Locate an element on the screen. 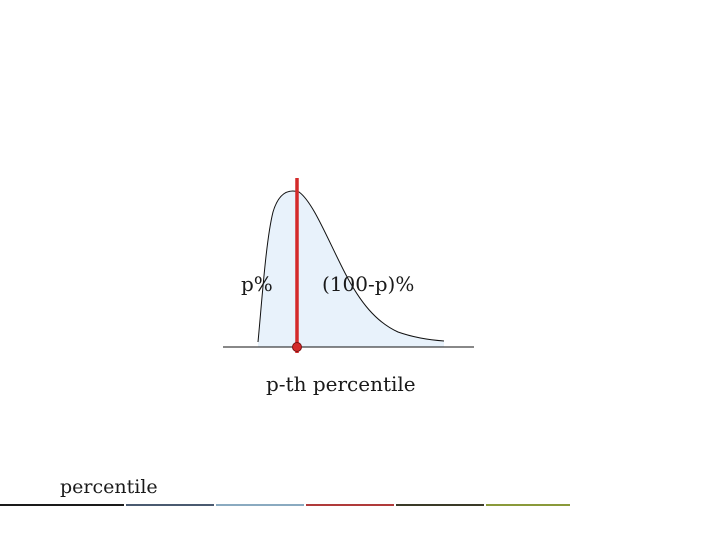  distribution-curve is located at coordinates (351, 266).